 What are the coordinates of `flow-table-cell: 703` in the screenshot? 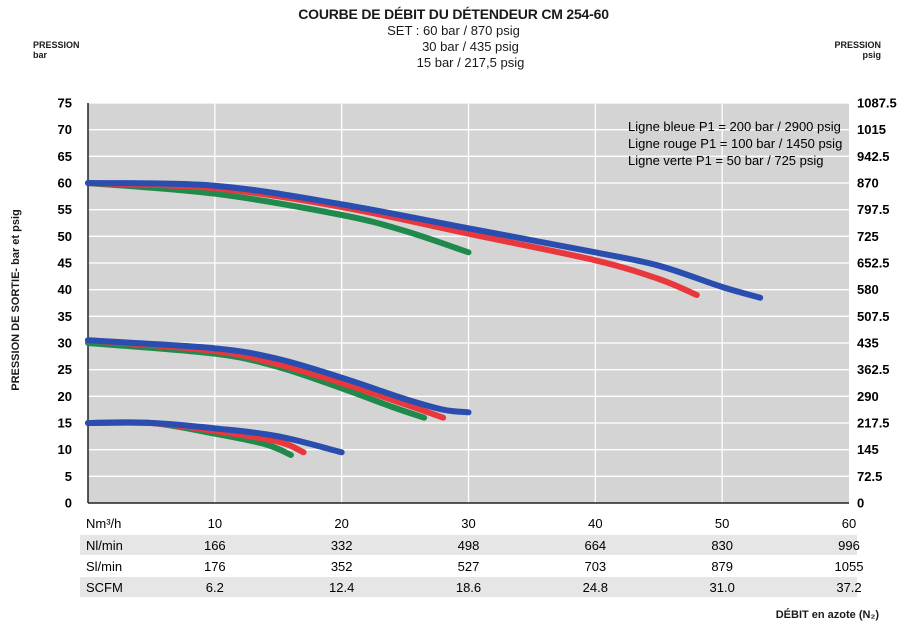 It's located at (595, 566).